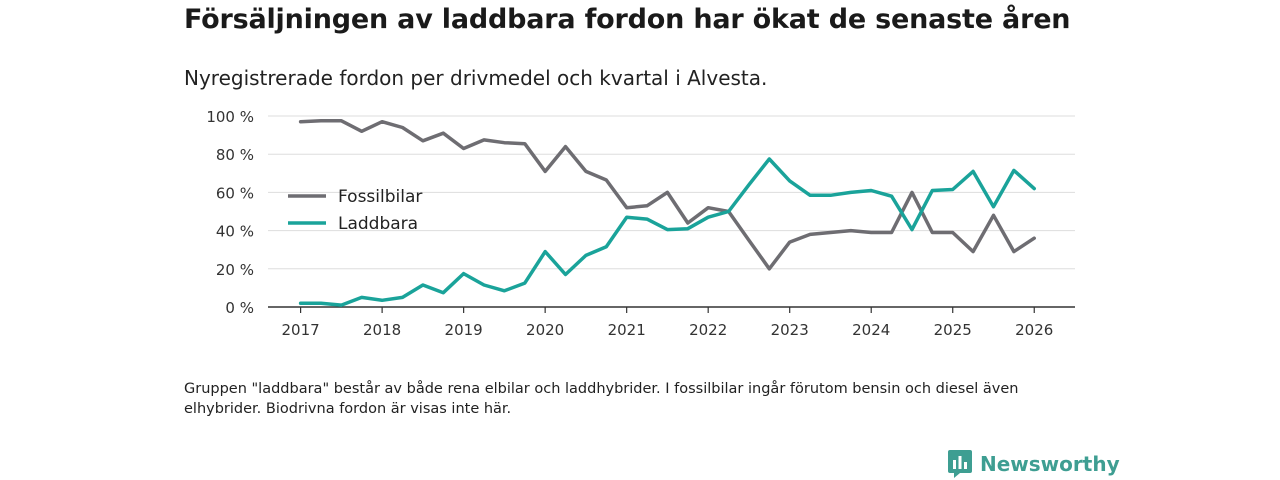  I want to click on x-tick-label: 2022, so click(708, 330).